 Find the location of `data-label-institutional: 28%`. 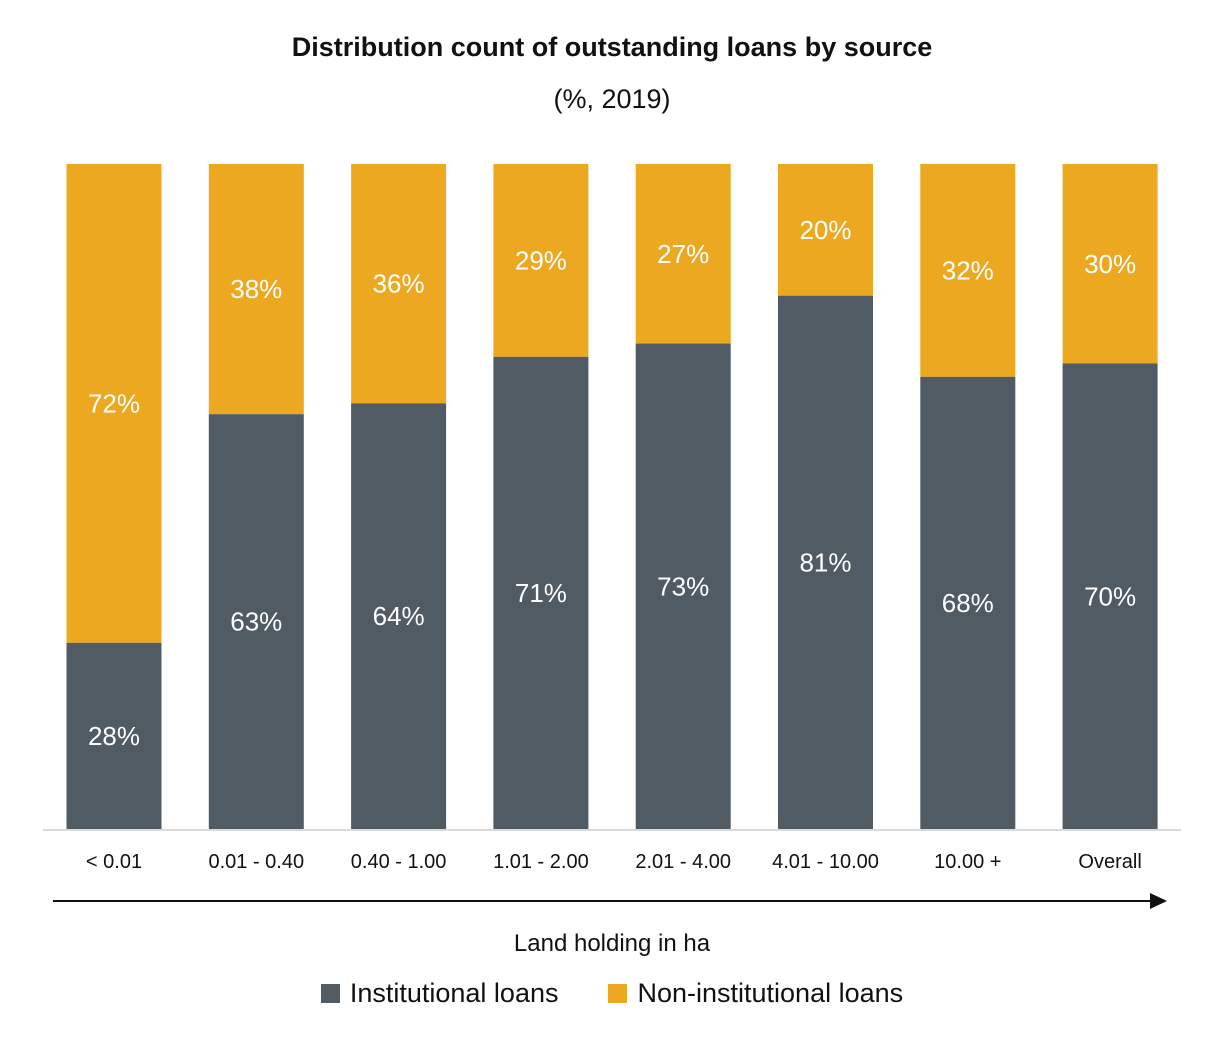

data-label-institutional: 28% is located at coordinates (114, 736).